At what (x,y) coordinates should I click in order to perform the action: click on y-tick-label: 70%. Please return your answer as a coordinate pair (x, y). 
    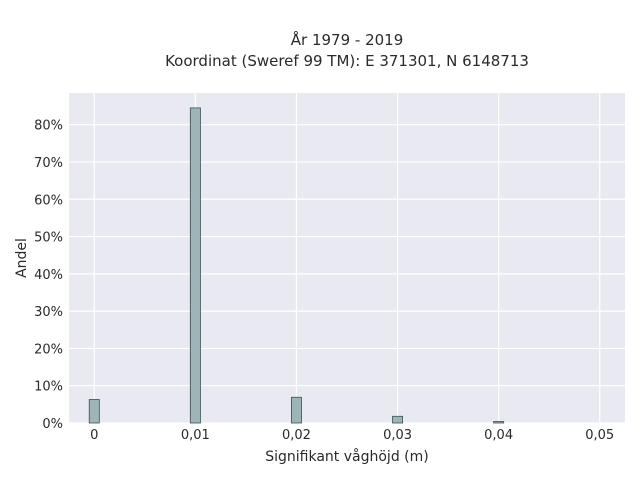
    Looking at the image, I should click on (48, 163).